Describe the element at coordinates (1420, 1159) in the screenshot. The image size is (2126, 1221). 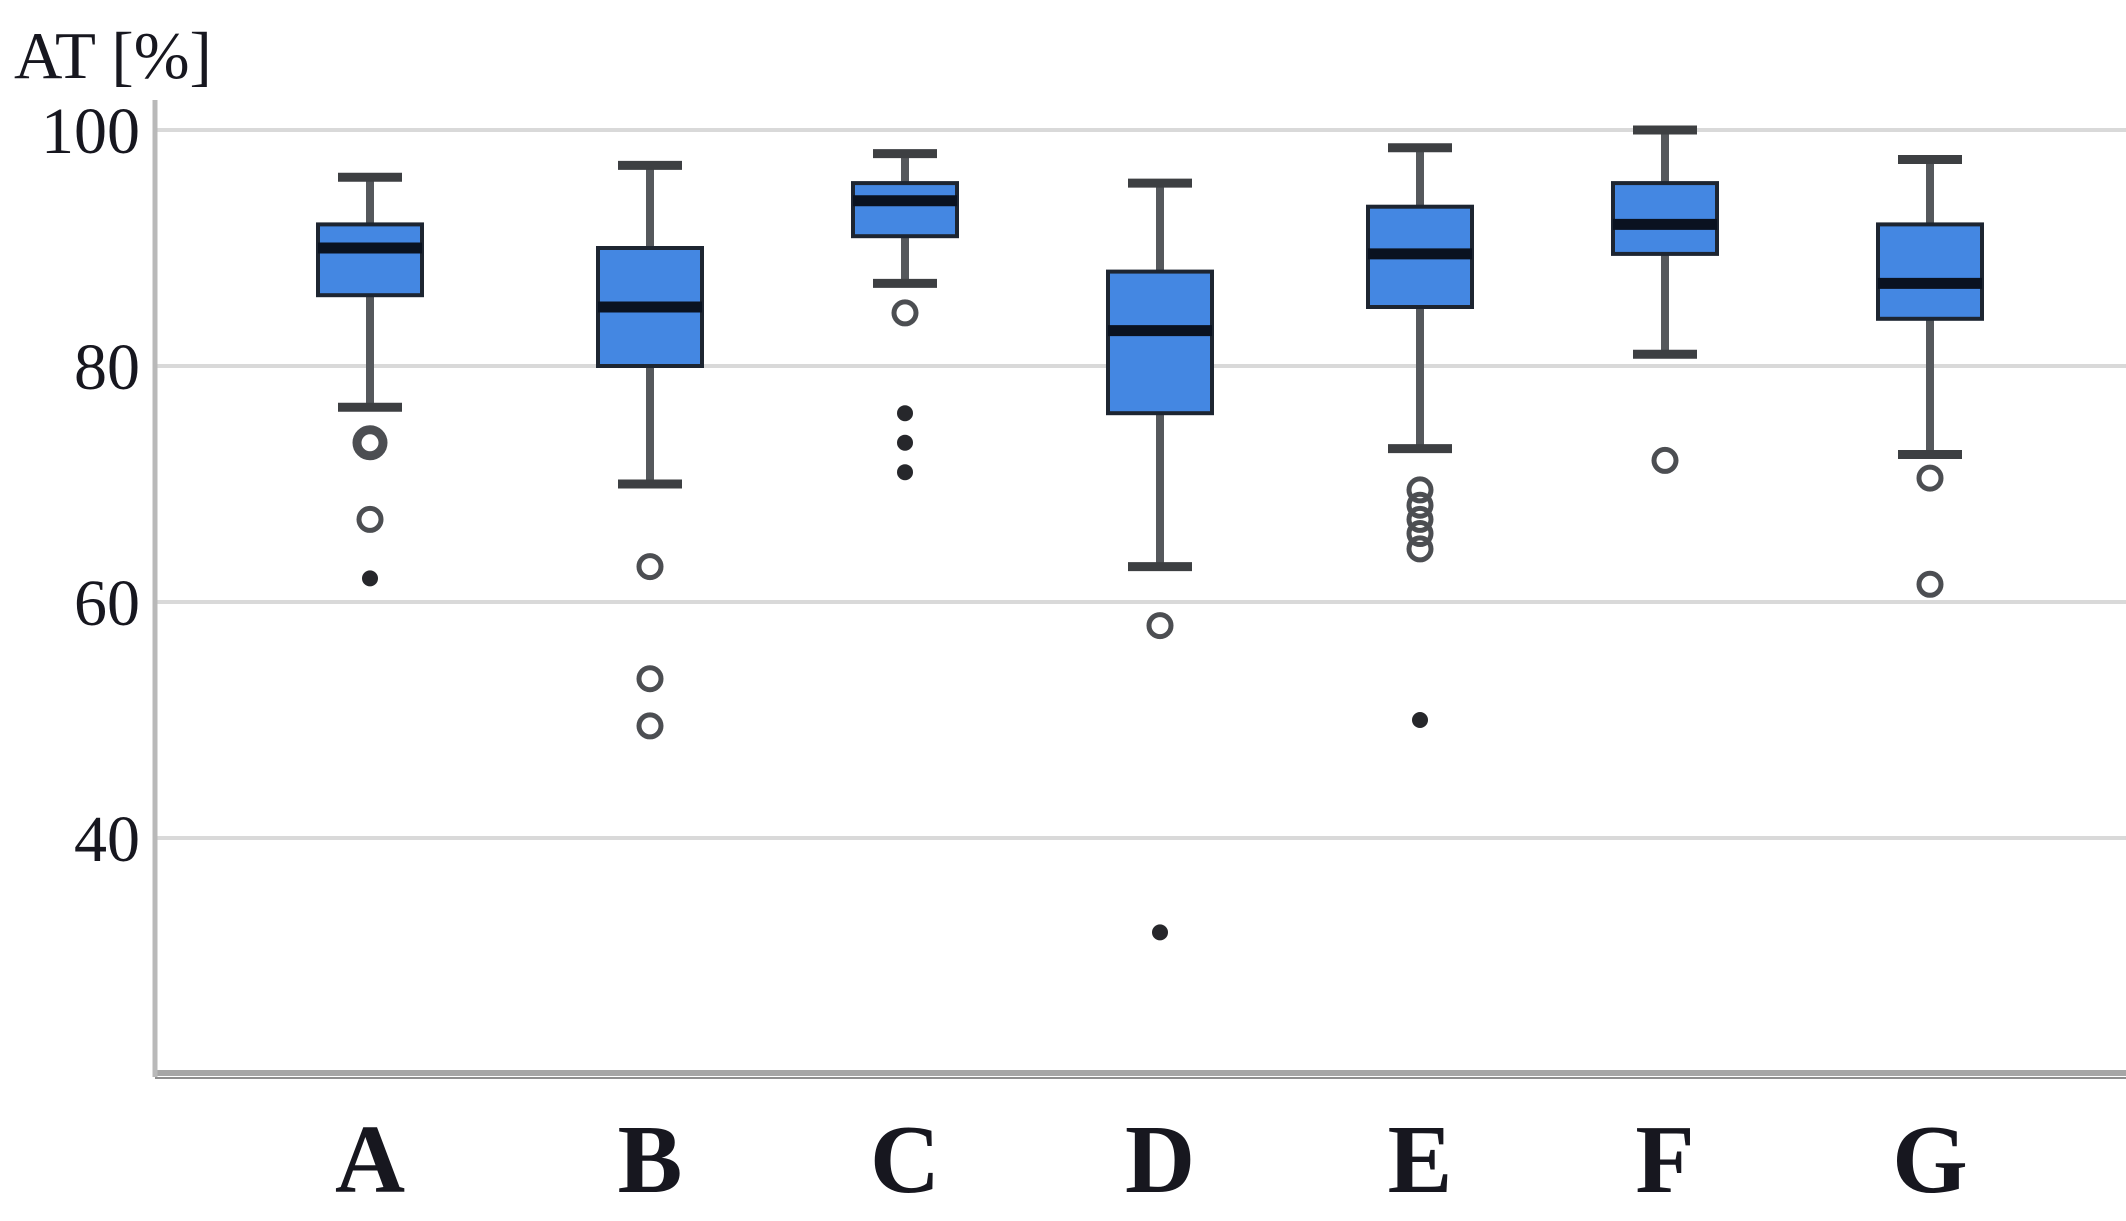
I see `category-label-E: E` at that location.